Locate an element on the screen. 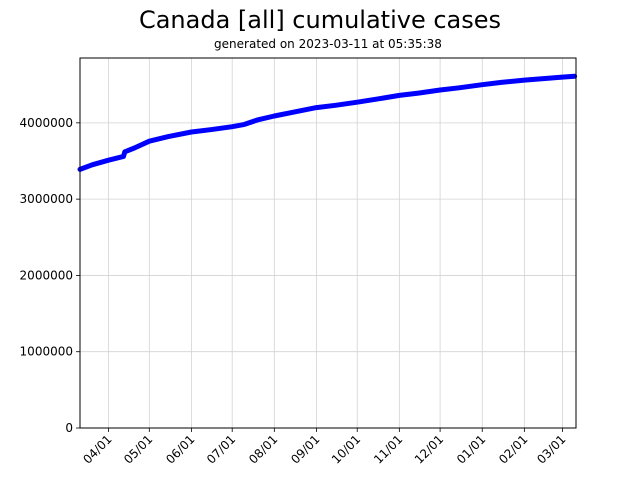  x-tick-label: 02/01 is located at coordinates (513, 449).